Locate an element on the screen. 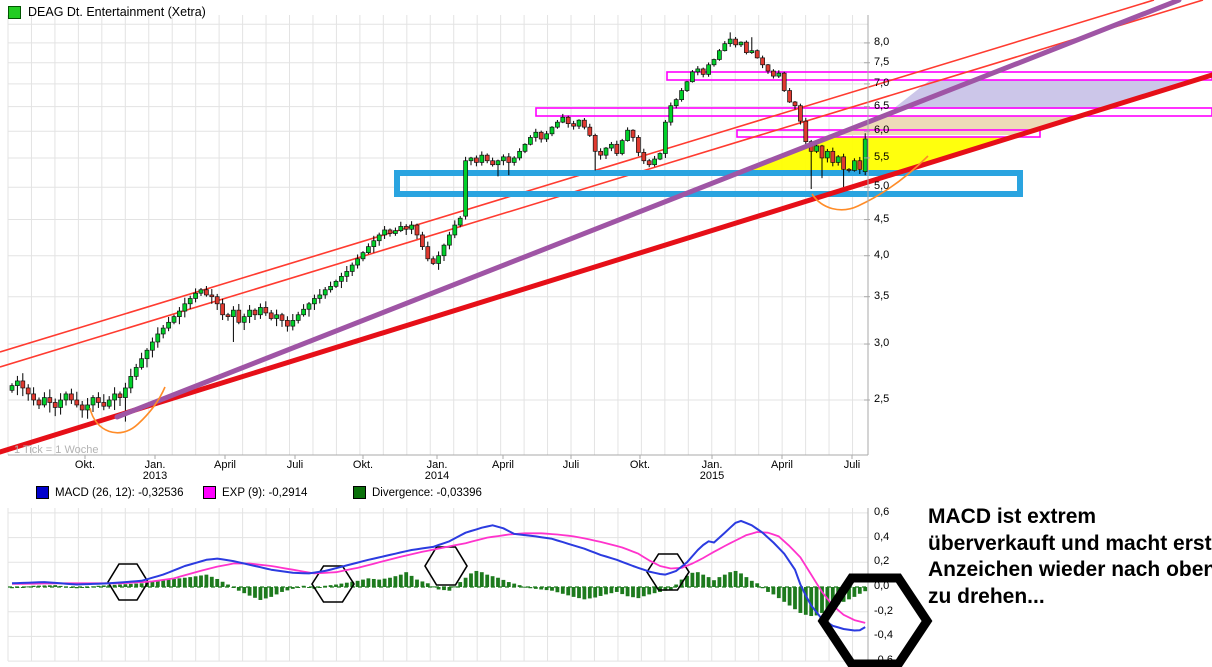 The width and height of the screenshot is (1212, 667). exp-color-swatch-icon is located at coordinates (209, 492).